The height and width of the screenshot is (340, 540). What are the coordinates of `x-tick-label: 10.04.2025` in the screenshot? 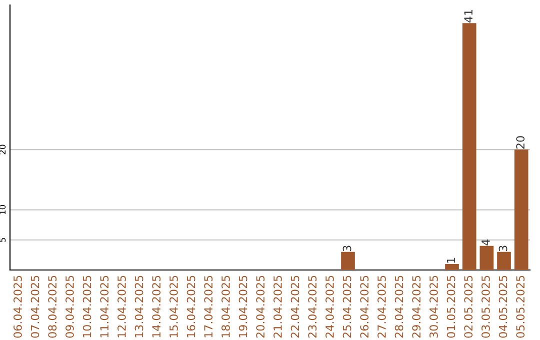 It's located at (87, 307).